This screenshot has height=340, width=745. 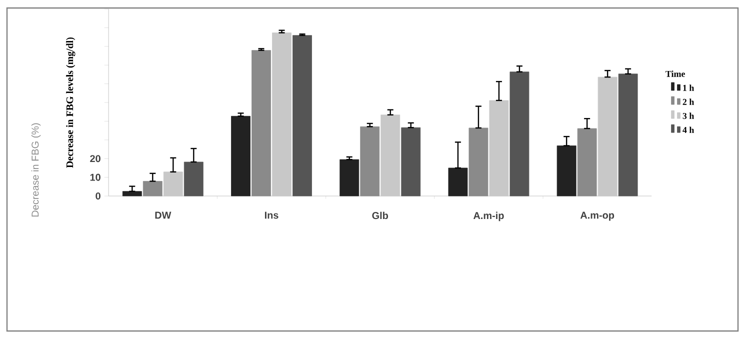 What do you see at coordinates (163, 215) in the screenshot?
I see `x-tick-label: DW` at bounding box center [163, 215].